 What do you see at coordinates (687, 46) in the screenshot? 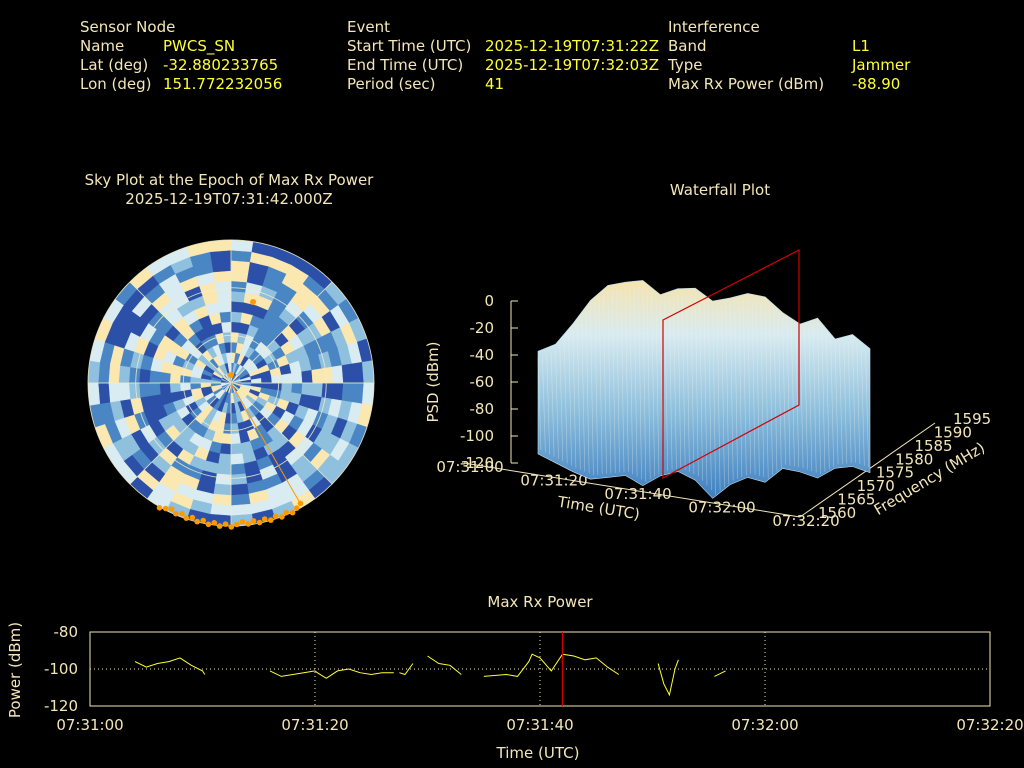
I see `interference-band-label: Band` at bounding box center [687, 46].